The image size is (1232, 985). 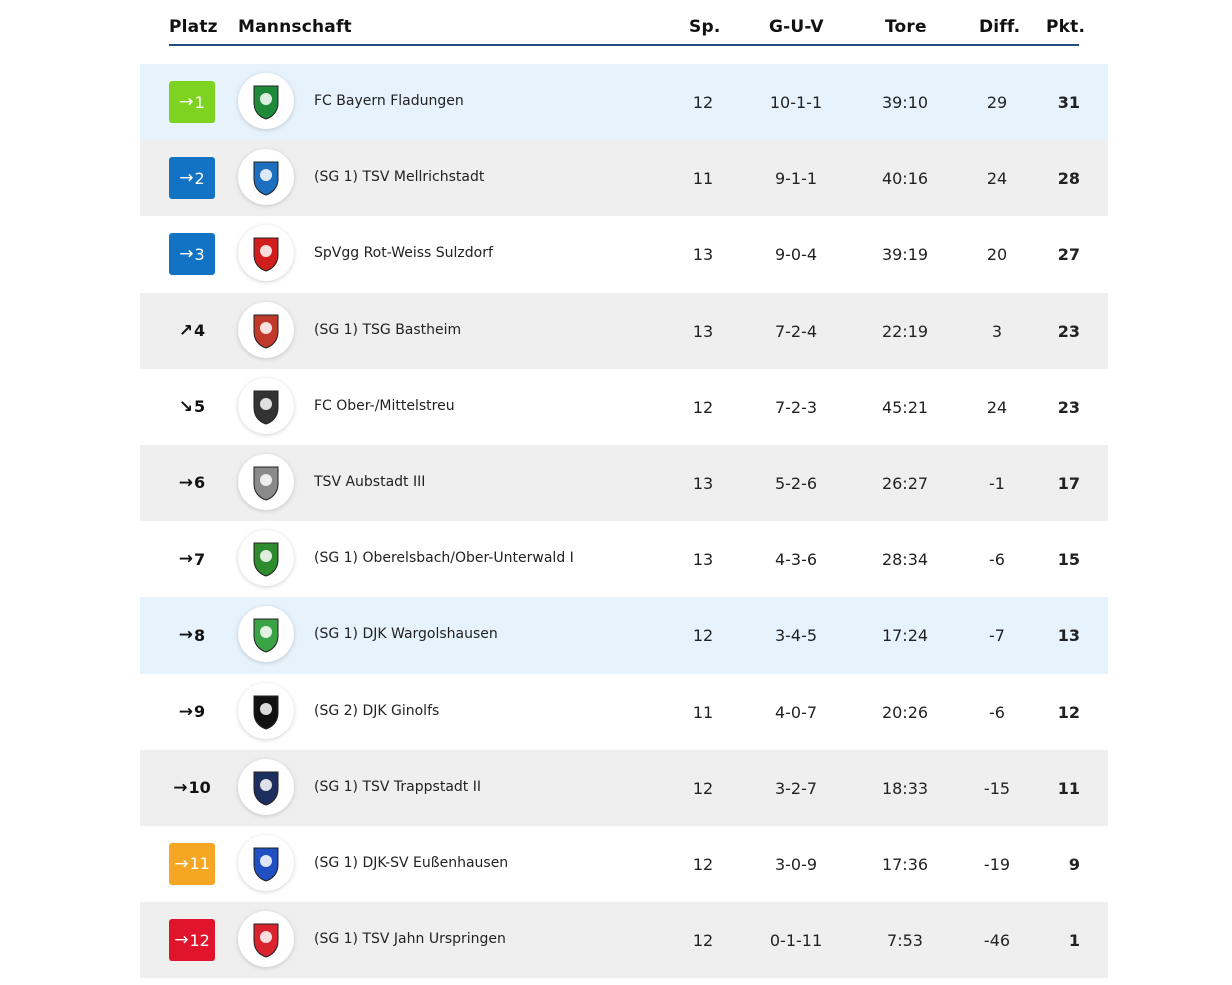 What do you see at coordinates (624, 45) in the screenshot?
I see `header-divider` at bounding box center [624, 45].